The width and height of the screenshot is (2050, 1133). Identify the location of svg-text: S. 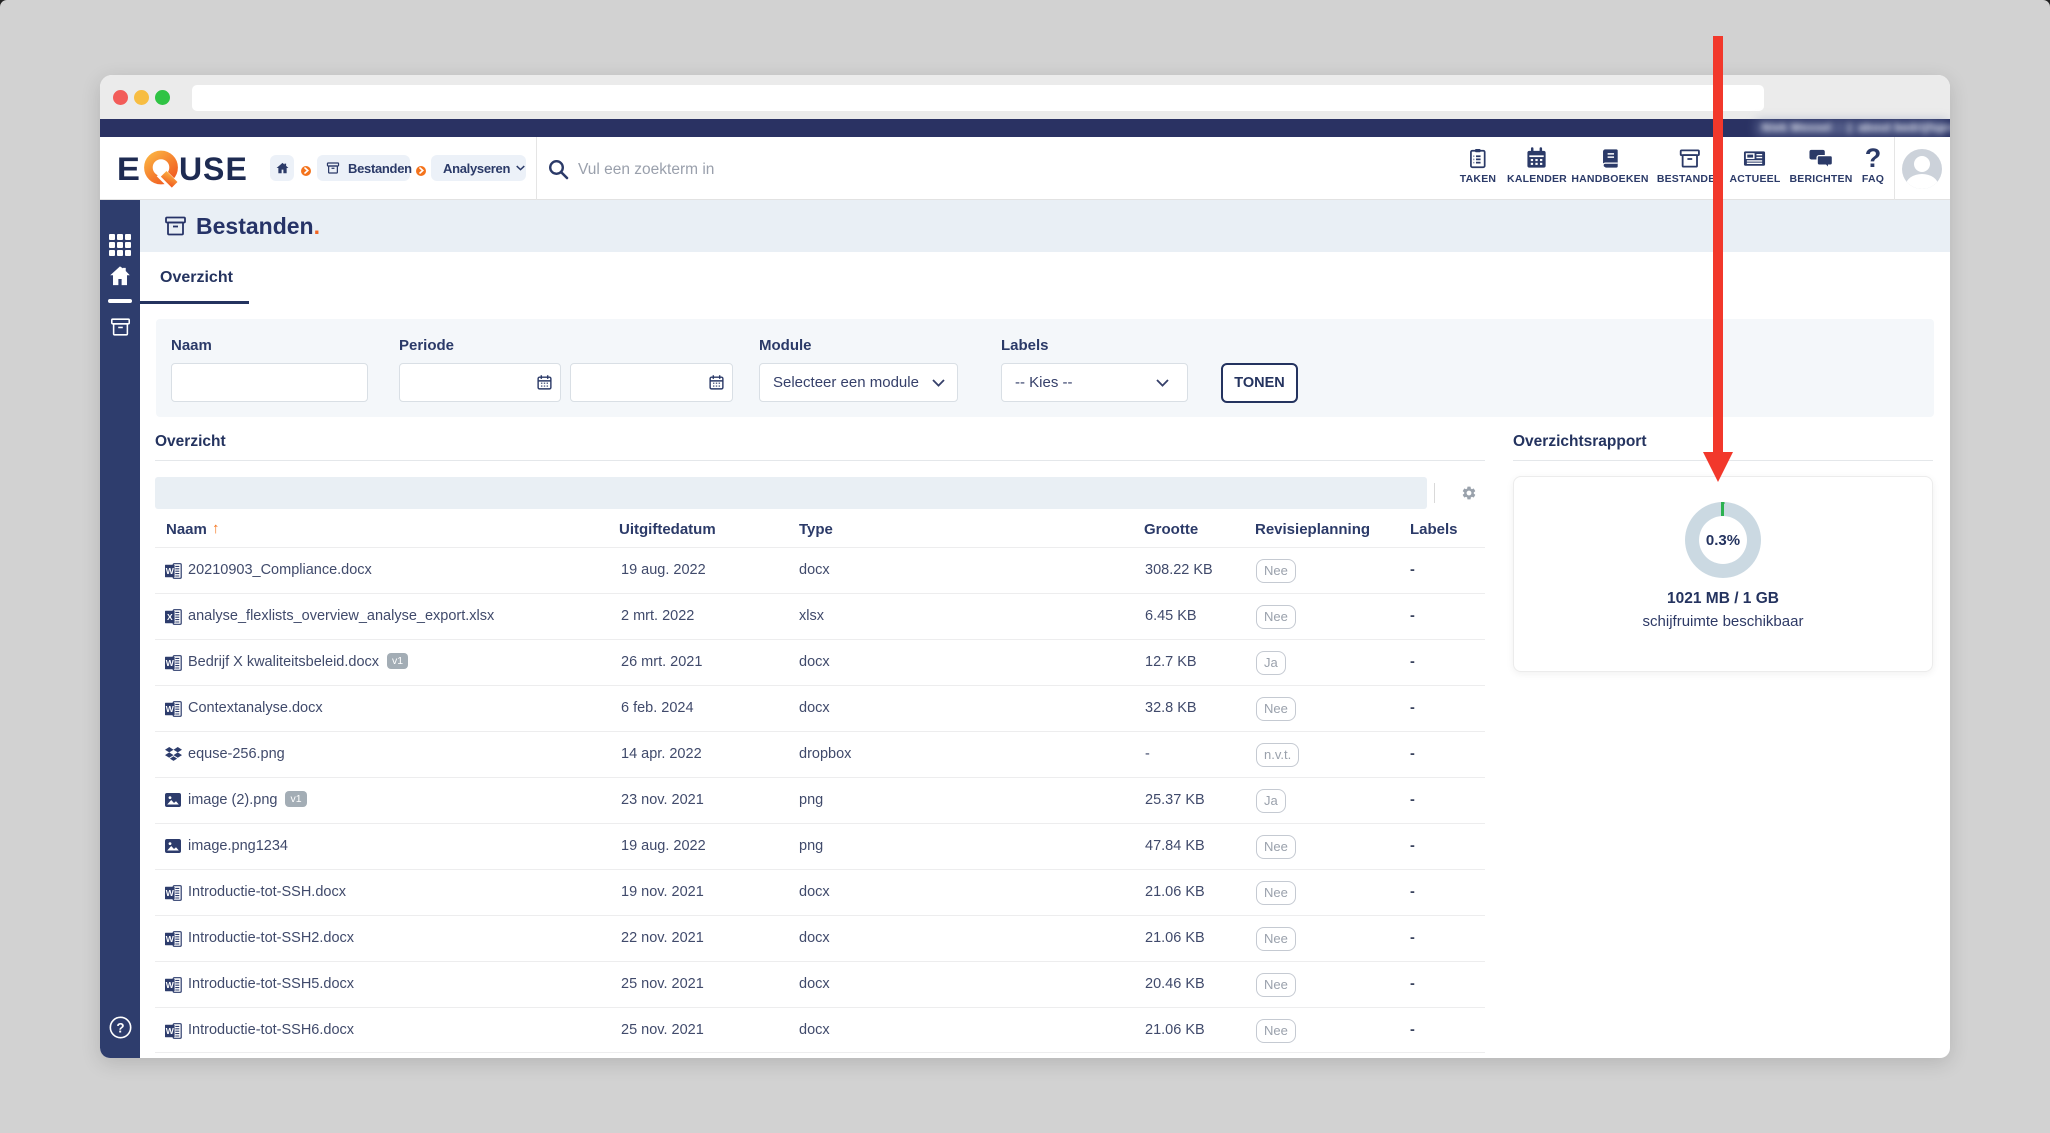
(213, 169).